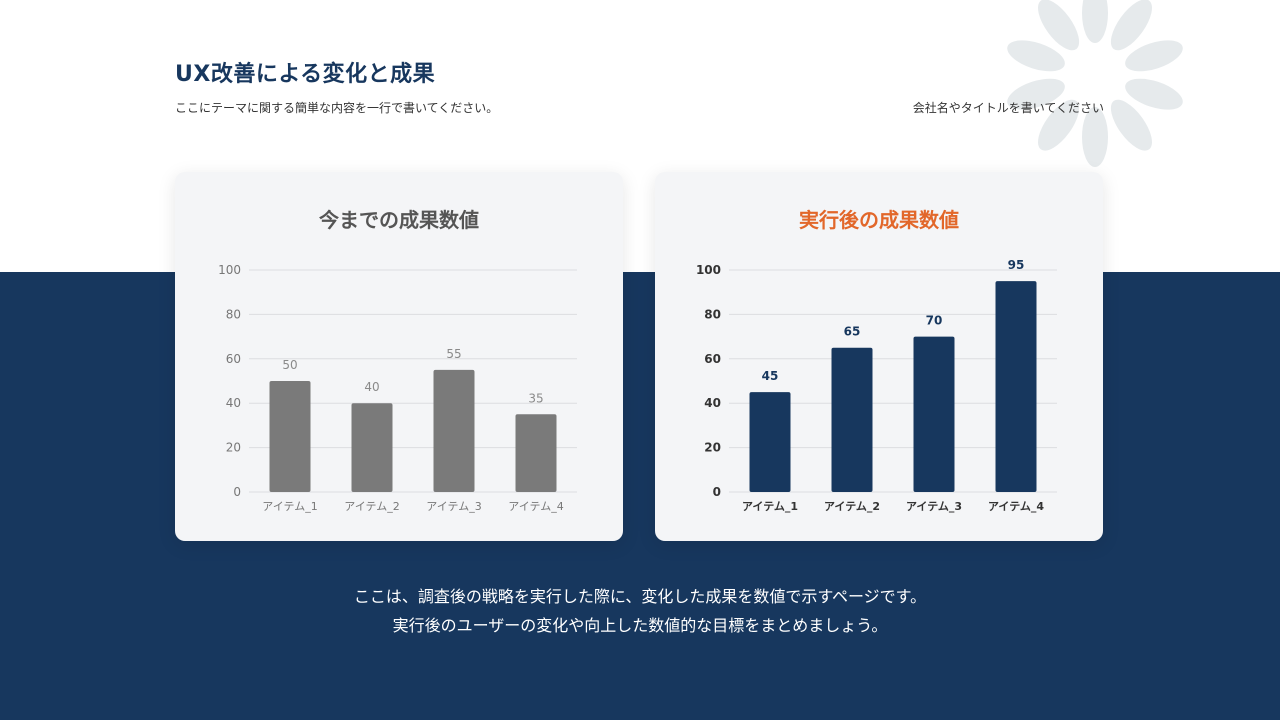  What do you see at coordinates (640, 625) in the screenshot?
I see `footer-line-2: 実行後のユーザーの変化や向上した数値的な目標をまとめましょう。` at bounding box center [640, 625].